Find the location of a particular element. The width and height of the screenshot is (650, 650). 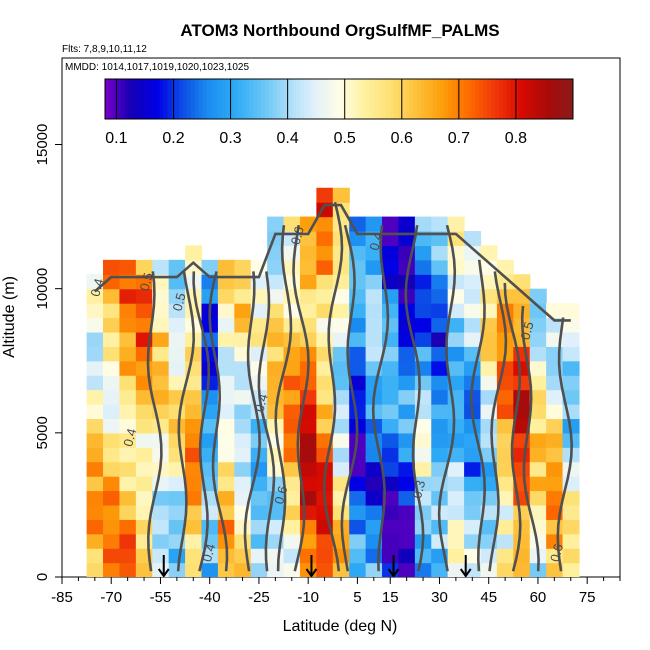

flight-marker-arrow is located at coordinates (393, 566).